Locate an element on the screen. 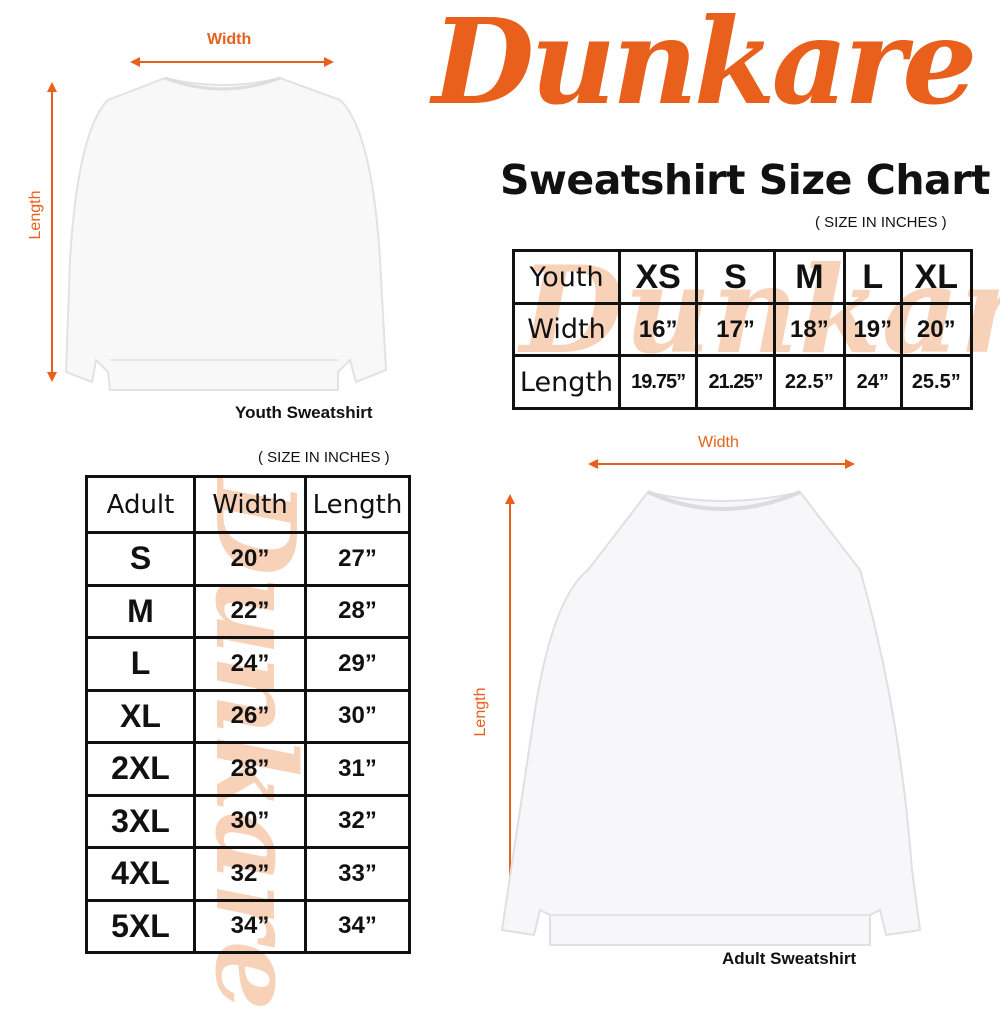 This screenshot has width=1000, height=1011. adult-width-label: Width is located at coordinates (718, 442).